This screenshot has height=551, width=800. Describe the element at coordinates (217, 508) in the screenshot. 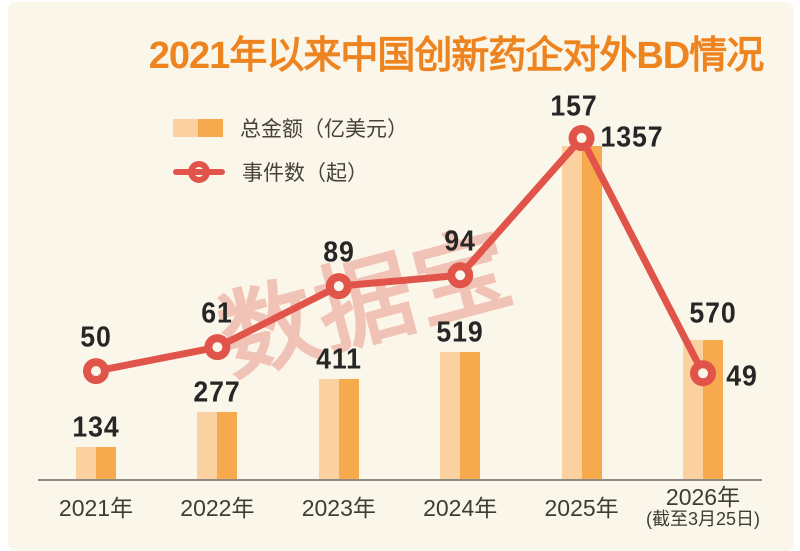

I see `x-axis-label: 2022年` at that location.